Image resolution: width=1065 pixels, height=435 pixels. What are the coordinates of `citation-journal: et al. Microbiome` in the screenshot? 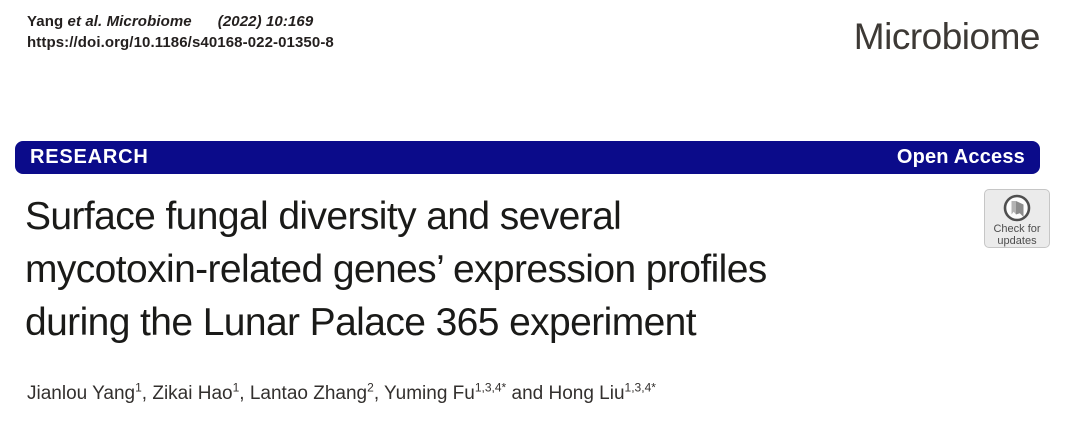 It's located at (129, 21).